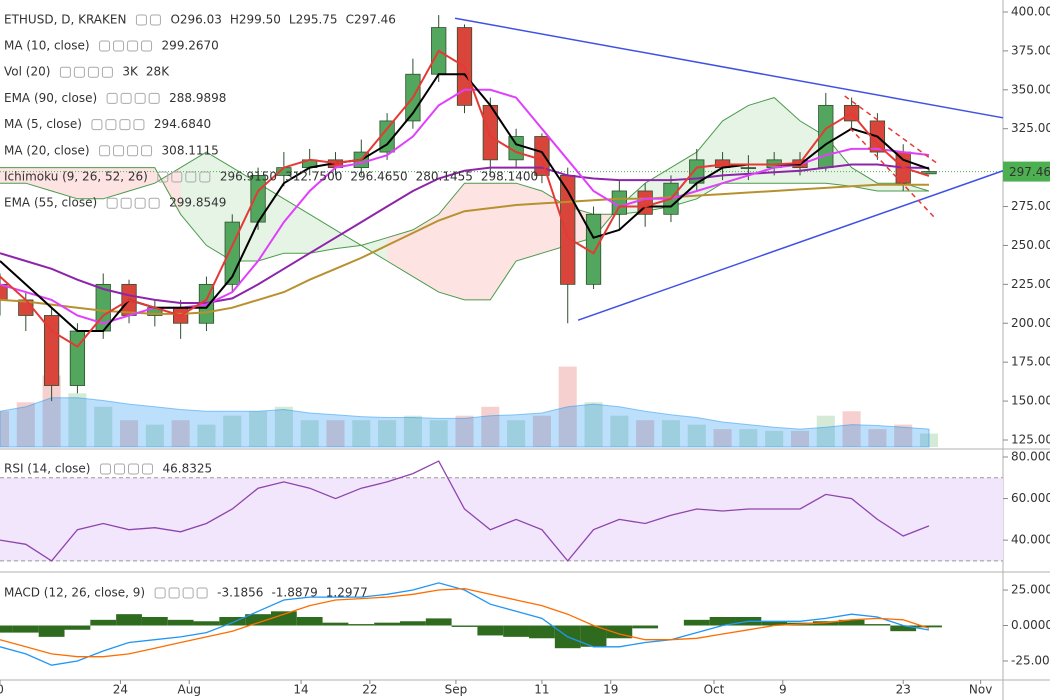 The image size is (1050, 700). Describe the element at coordinates (371, 20) in the screenshot. I see `ohlc-value: C297.46` at that location.